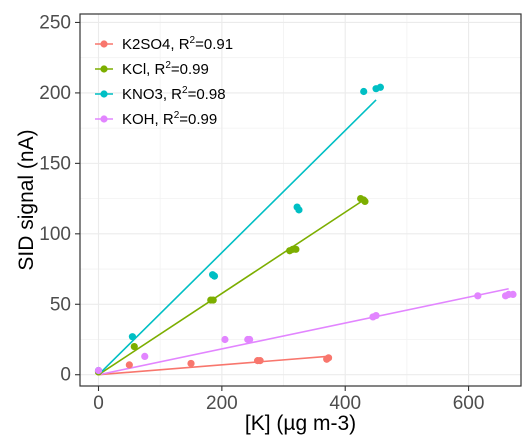  I want to click on x-axis-title: [K] (µg m-3), so click(300, 423).